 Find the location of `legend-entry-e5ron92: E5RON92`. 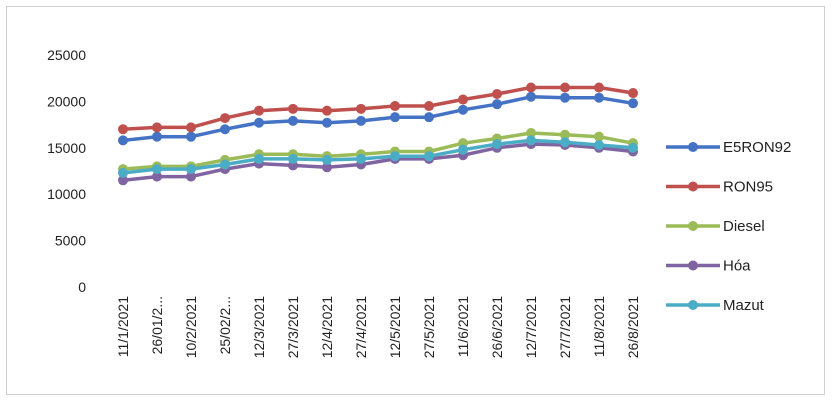

legend-entry-e5ron92: E5RON92 is located at coordinates (728, 147).